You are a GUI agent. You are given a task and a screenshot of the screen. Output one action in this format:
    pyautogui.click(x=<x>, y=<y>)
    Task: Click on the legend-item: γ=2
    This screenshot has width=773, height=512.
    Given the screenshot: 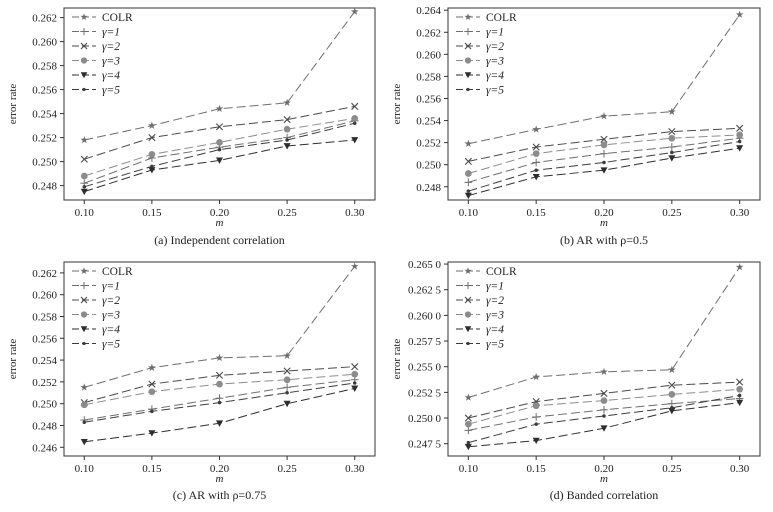 What is the action you would take?
    pyautogui.click(x=480, y=47)
    